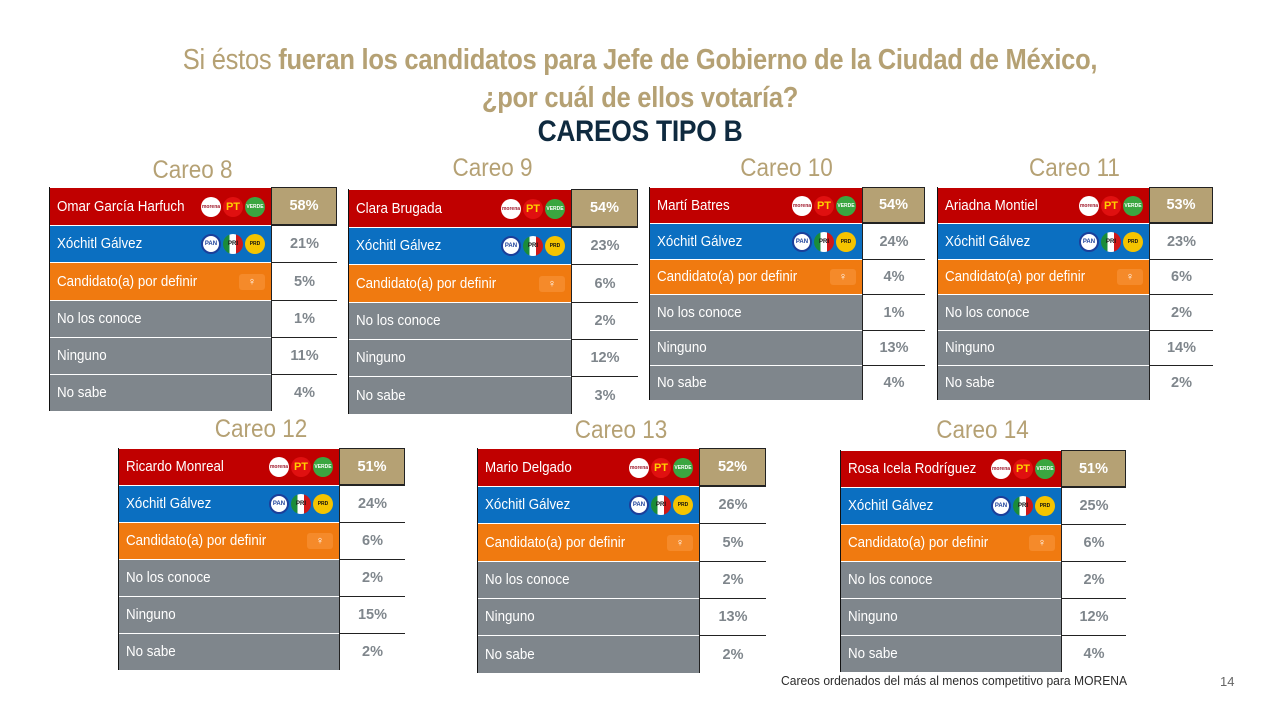 Image resolution: width=1280 pixels, height=720 pixels. I want to click on value-cell: 1%, so click(893, 312).